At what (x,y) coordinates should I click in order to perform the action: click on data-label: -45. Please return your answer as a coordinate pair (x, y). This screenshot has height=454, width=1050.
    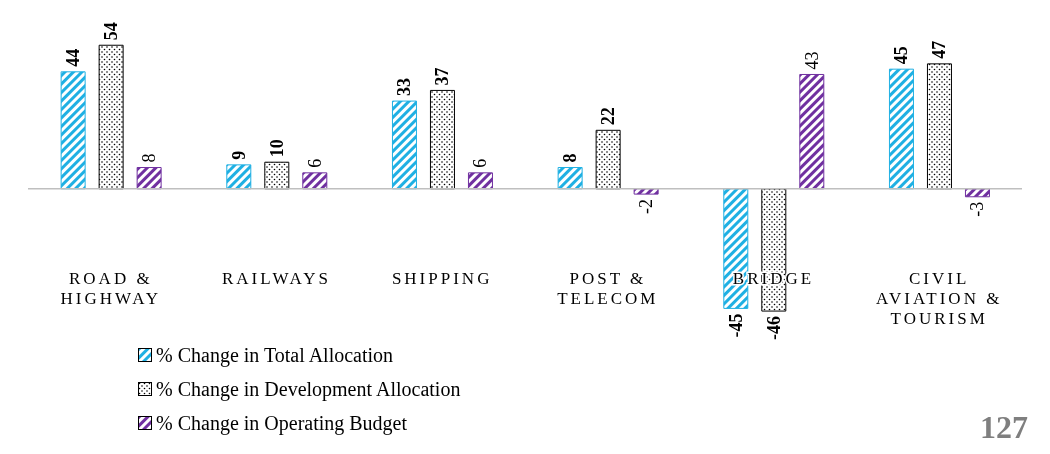
    Looking at the image, I should click on (735, 325).